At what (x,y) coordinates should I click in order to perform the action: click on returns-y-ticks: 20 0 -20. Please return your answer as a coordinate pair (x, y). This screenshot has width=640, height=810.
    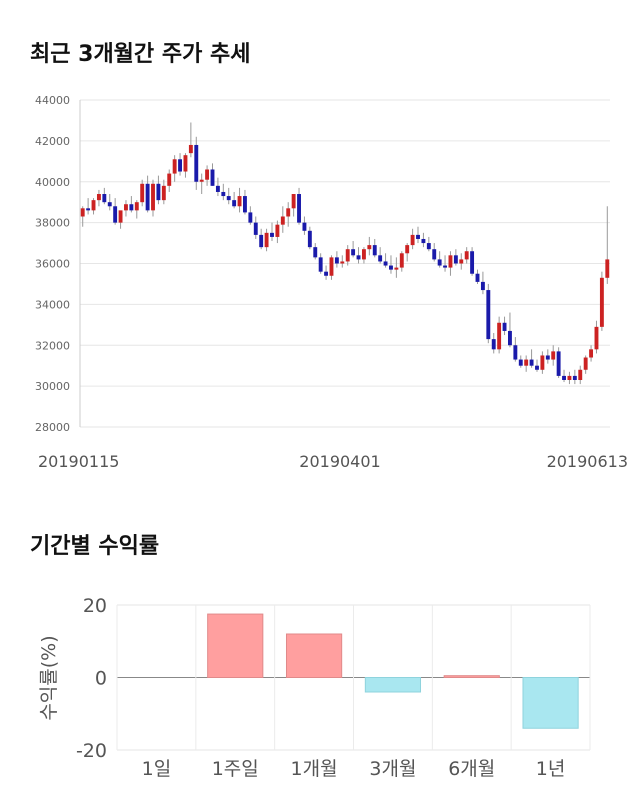
    Looking at the image, I should click on (91, 678).